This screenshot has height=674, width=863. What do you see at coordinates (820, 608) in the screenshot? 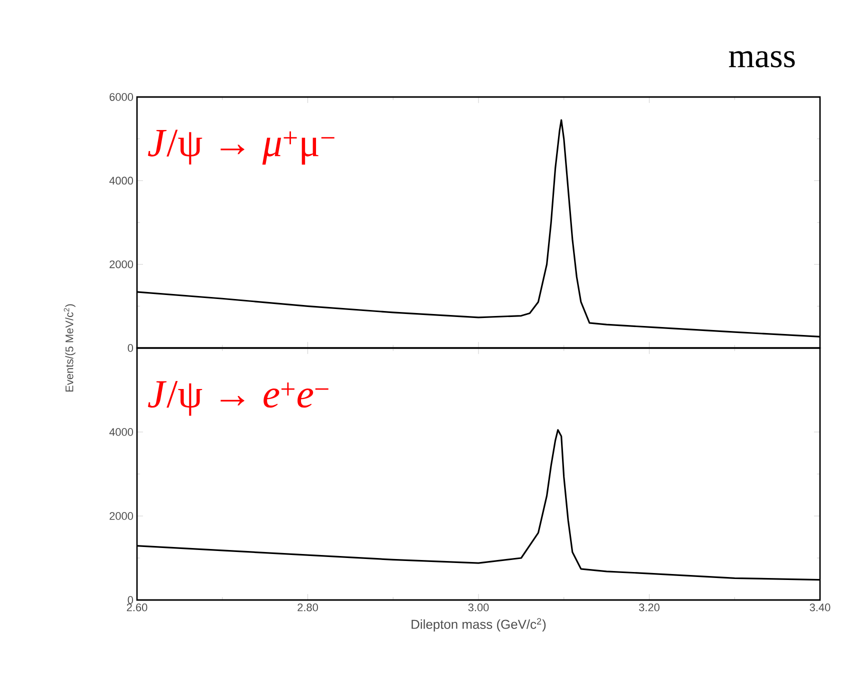
I see `x-tick-label: 3.40` at bounding box center [820, 608].